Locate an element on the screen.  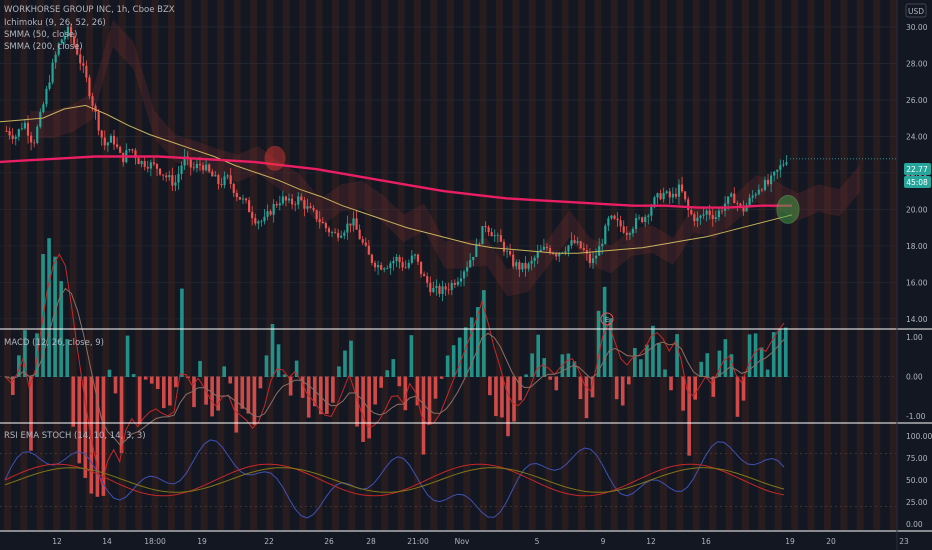
time-axis: 12 14 18:00 19 22 26 28 21:00 Nov 5 9 12 16 19 20 23 is located at coordinates (480, 541).